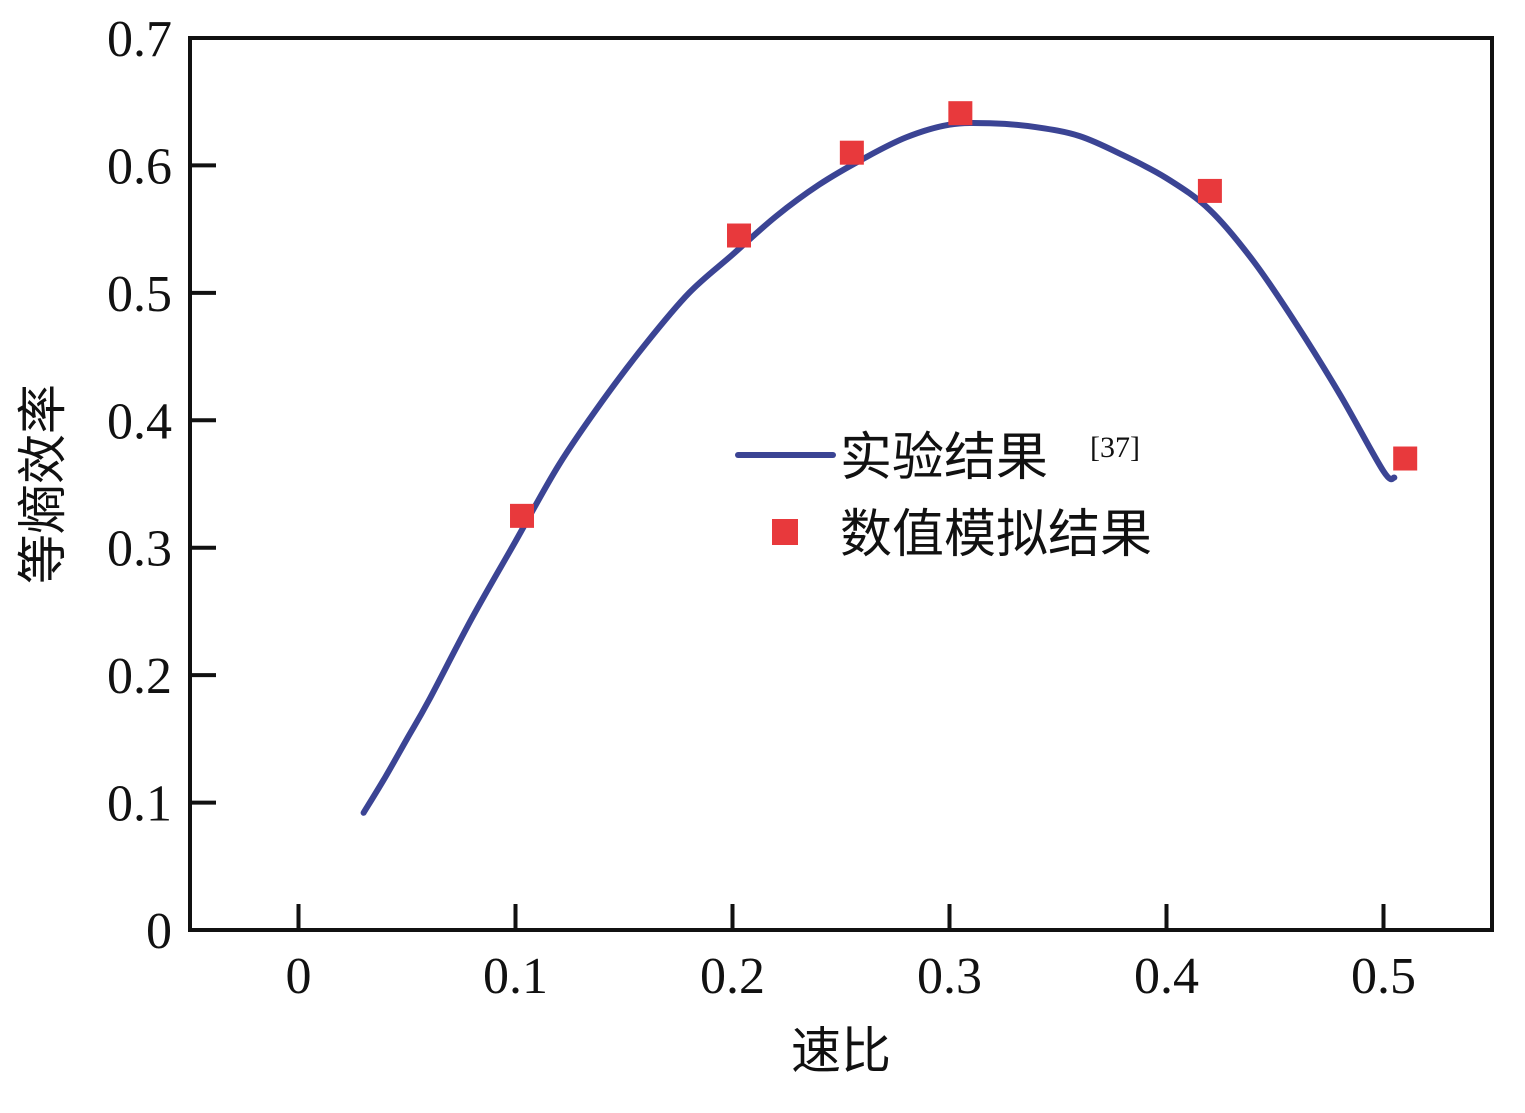 This screenshot has height=1113, width=1525. What do you see at coordinates (515, 976) in the screenshot?
I see `x-tick-label: 0.1` at bounding box center [515, 976].